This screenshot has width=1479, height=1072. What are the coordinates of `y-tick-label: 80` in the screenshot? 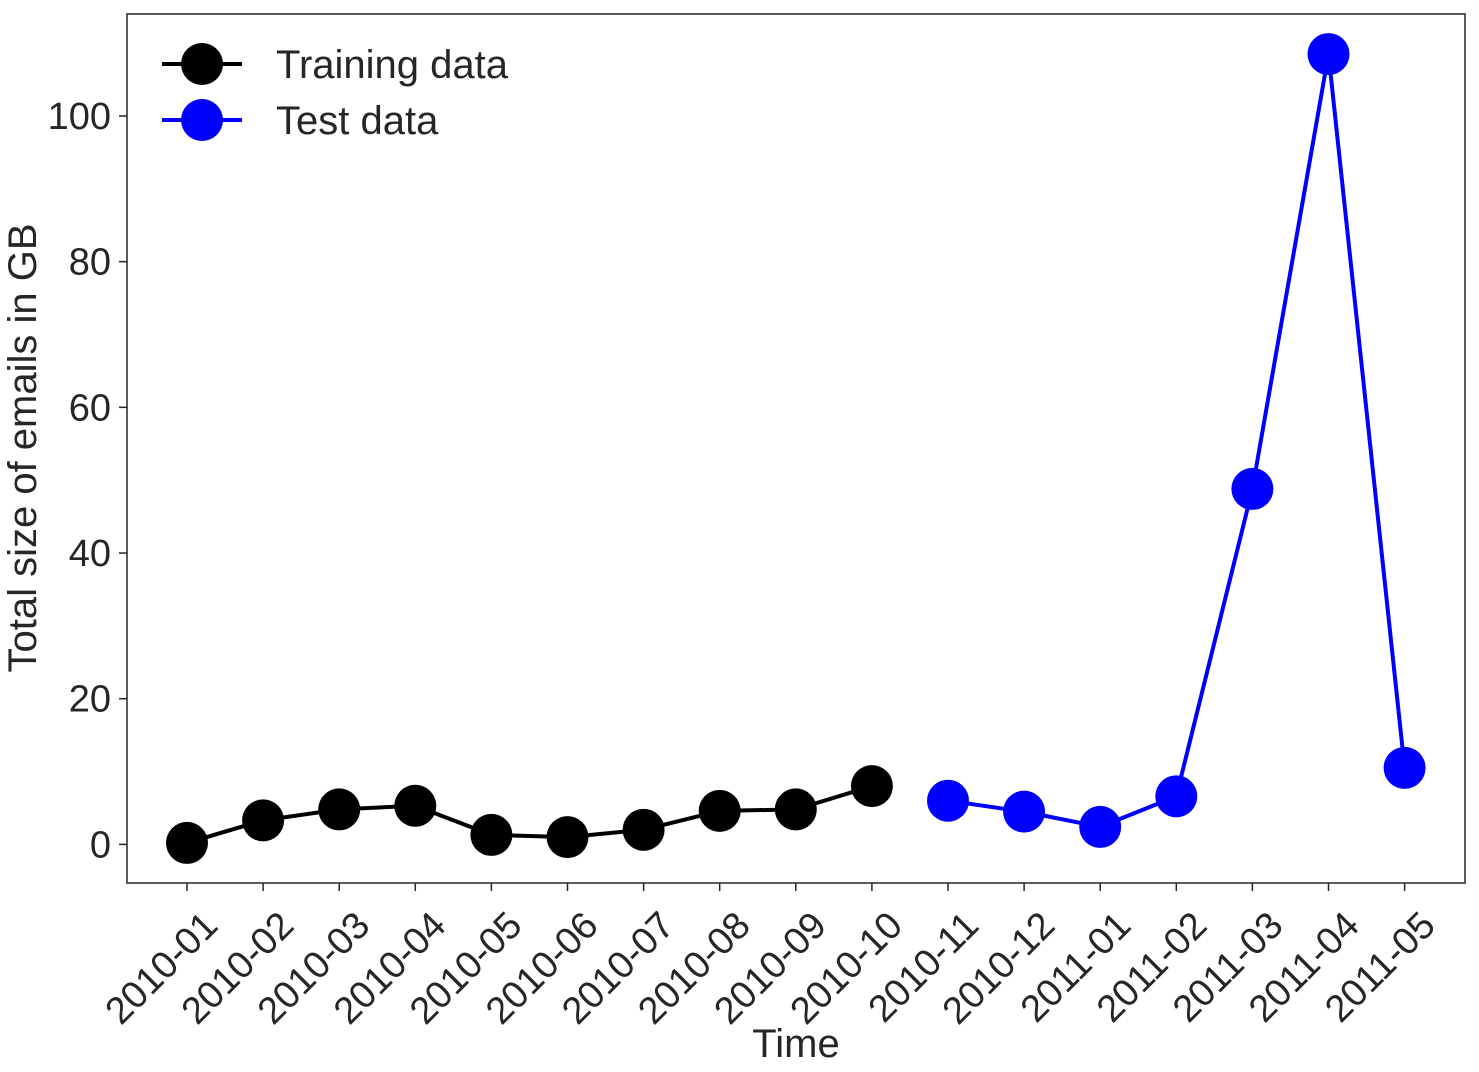 It's located at (90, 263).